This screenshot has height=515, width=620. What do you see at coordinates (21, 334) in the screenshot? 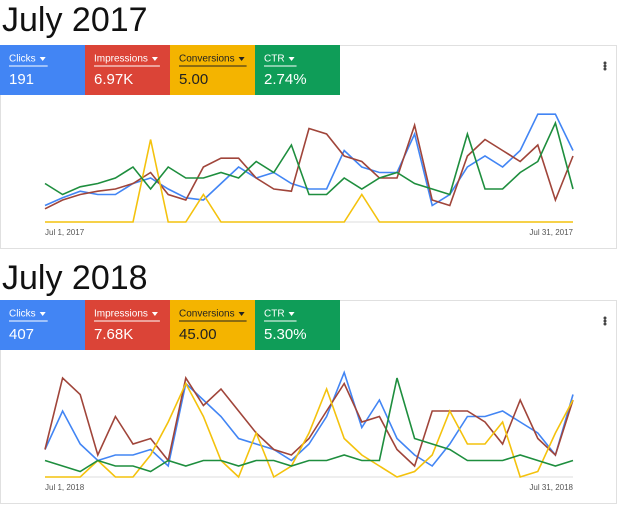
I see `metric-value: 407` at bounding box center [21, 334].